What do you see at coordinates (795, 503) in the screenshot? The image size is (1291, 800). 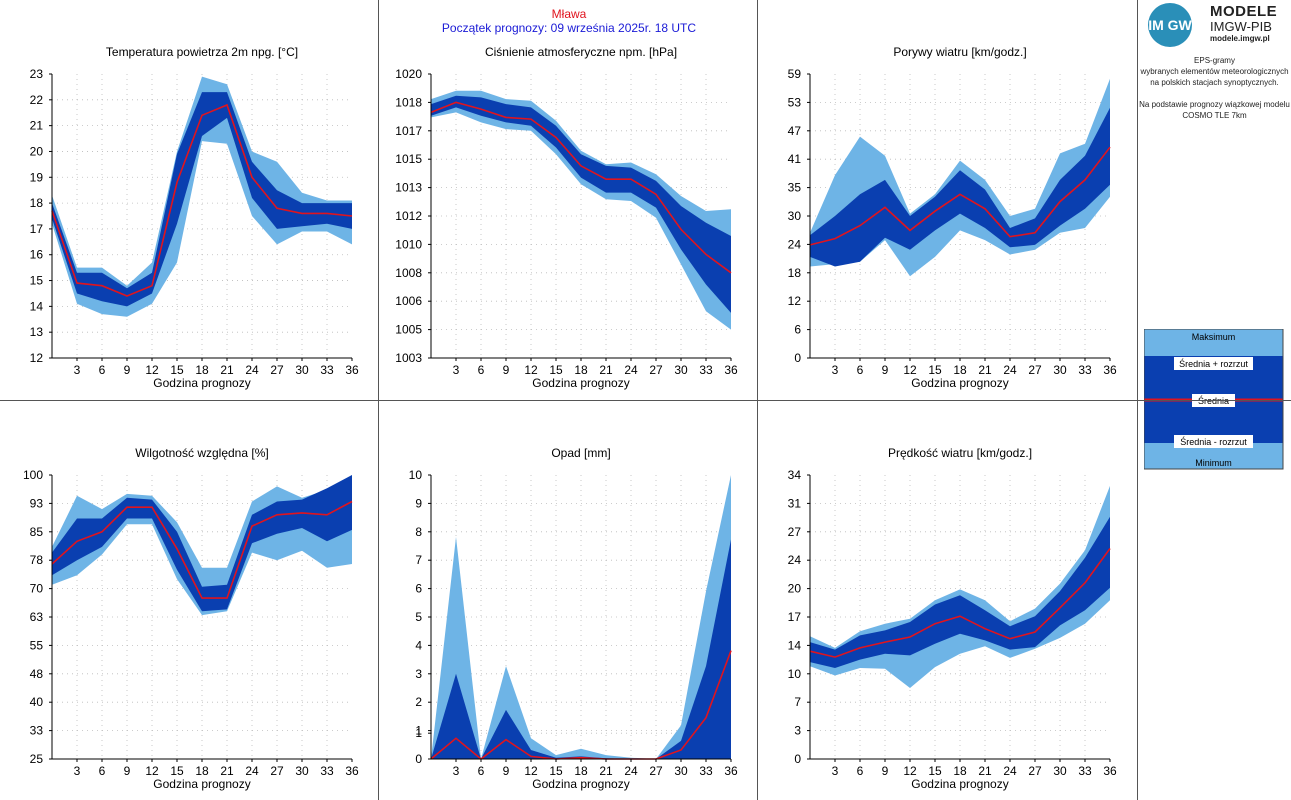 I see `y-tick-label: 31` at bounding box center [795, 503].